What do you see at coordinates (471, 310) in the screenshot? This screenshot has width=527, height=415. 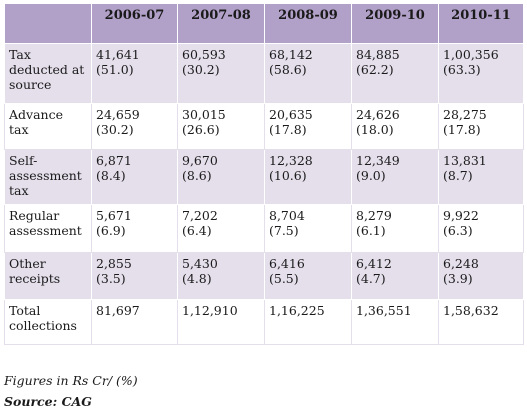 I see `cell-amount: 1,58,632` at bounding box center [471, 310].